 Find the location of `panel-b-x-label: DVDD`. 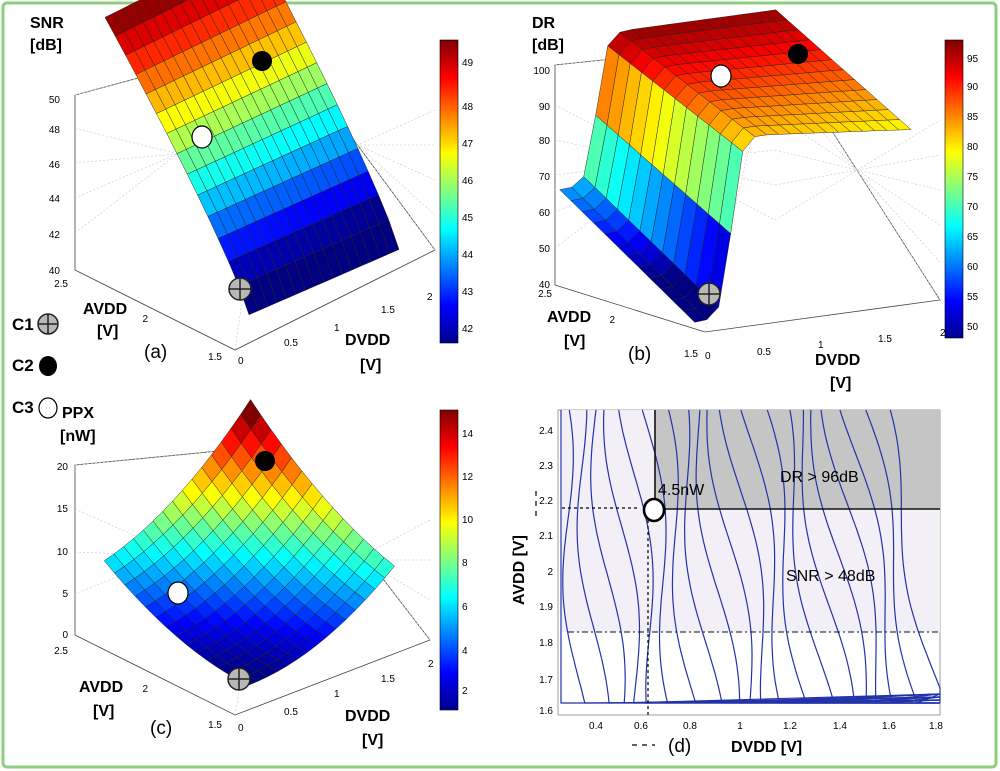

panel-b-x-label: DVDD is located at coordinates (837, 360).